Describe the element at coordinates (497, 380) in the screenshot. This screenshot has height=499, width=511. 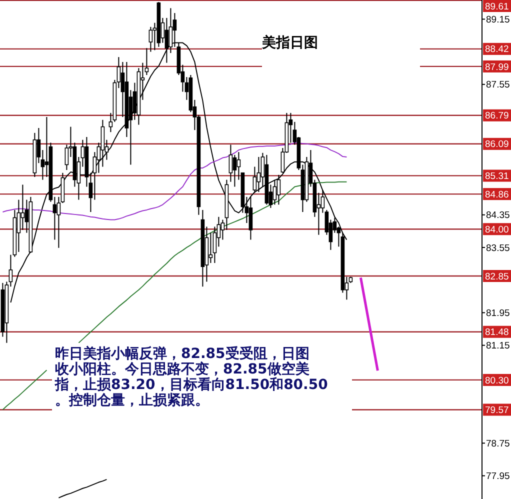
I see `ref-line-label: 80.30` at that location.